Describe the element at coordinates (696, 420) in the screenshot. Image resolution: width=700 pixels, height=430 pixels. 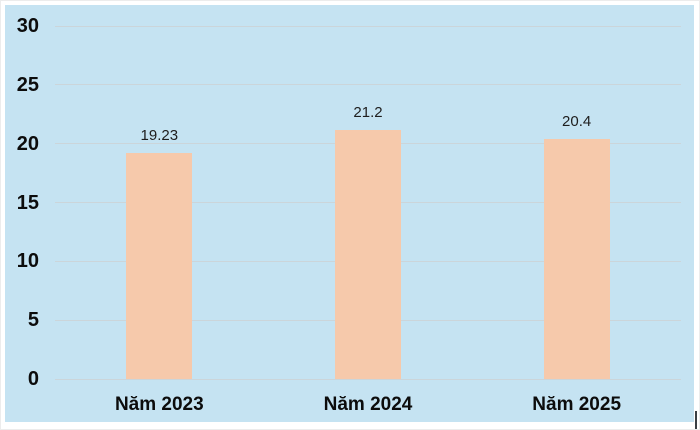
I see `text-cursor` at that location.